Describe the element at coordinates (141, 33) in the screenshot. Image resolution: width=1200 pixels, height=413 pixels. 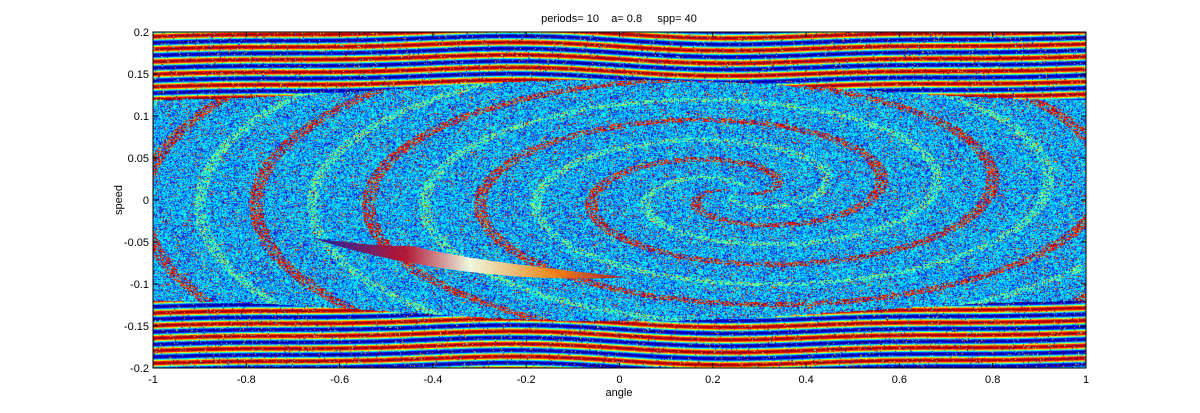
I see `y-tick-label: 0.2` at that location.